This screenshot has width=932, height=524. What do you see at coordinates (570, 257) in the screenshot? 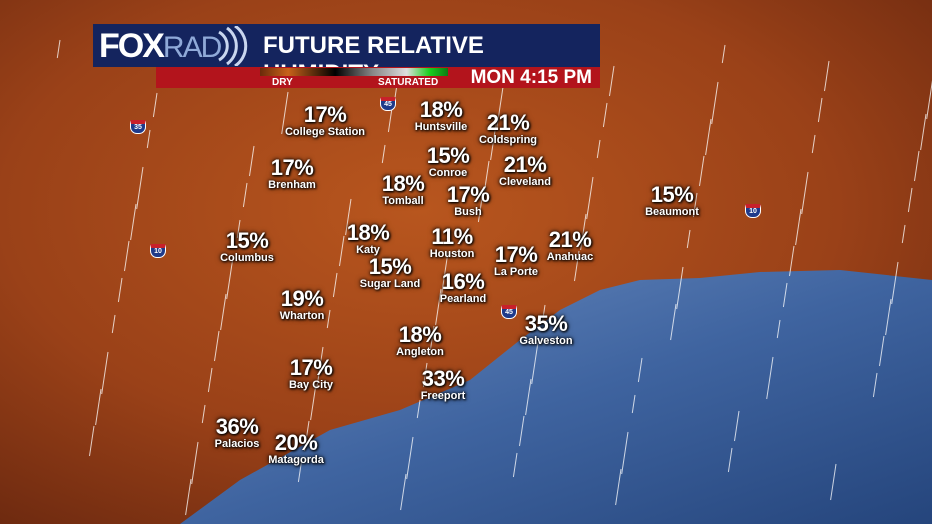
I see `city-name: Anahuac` at bounding box center [570, 257].